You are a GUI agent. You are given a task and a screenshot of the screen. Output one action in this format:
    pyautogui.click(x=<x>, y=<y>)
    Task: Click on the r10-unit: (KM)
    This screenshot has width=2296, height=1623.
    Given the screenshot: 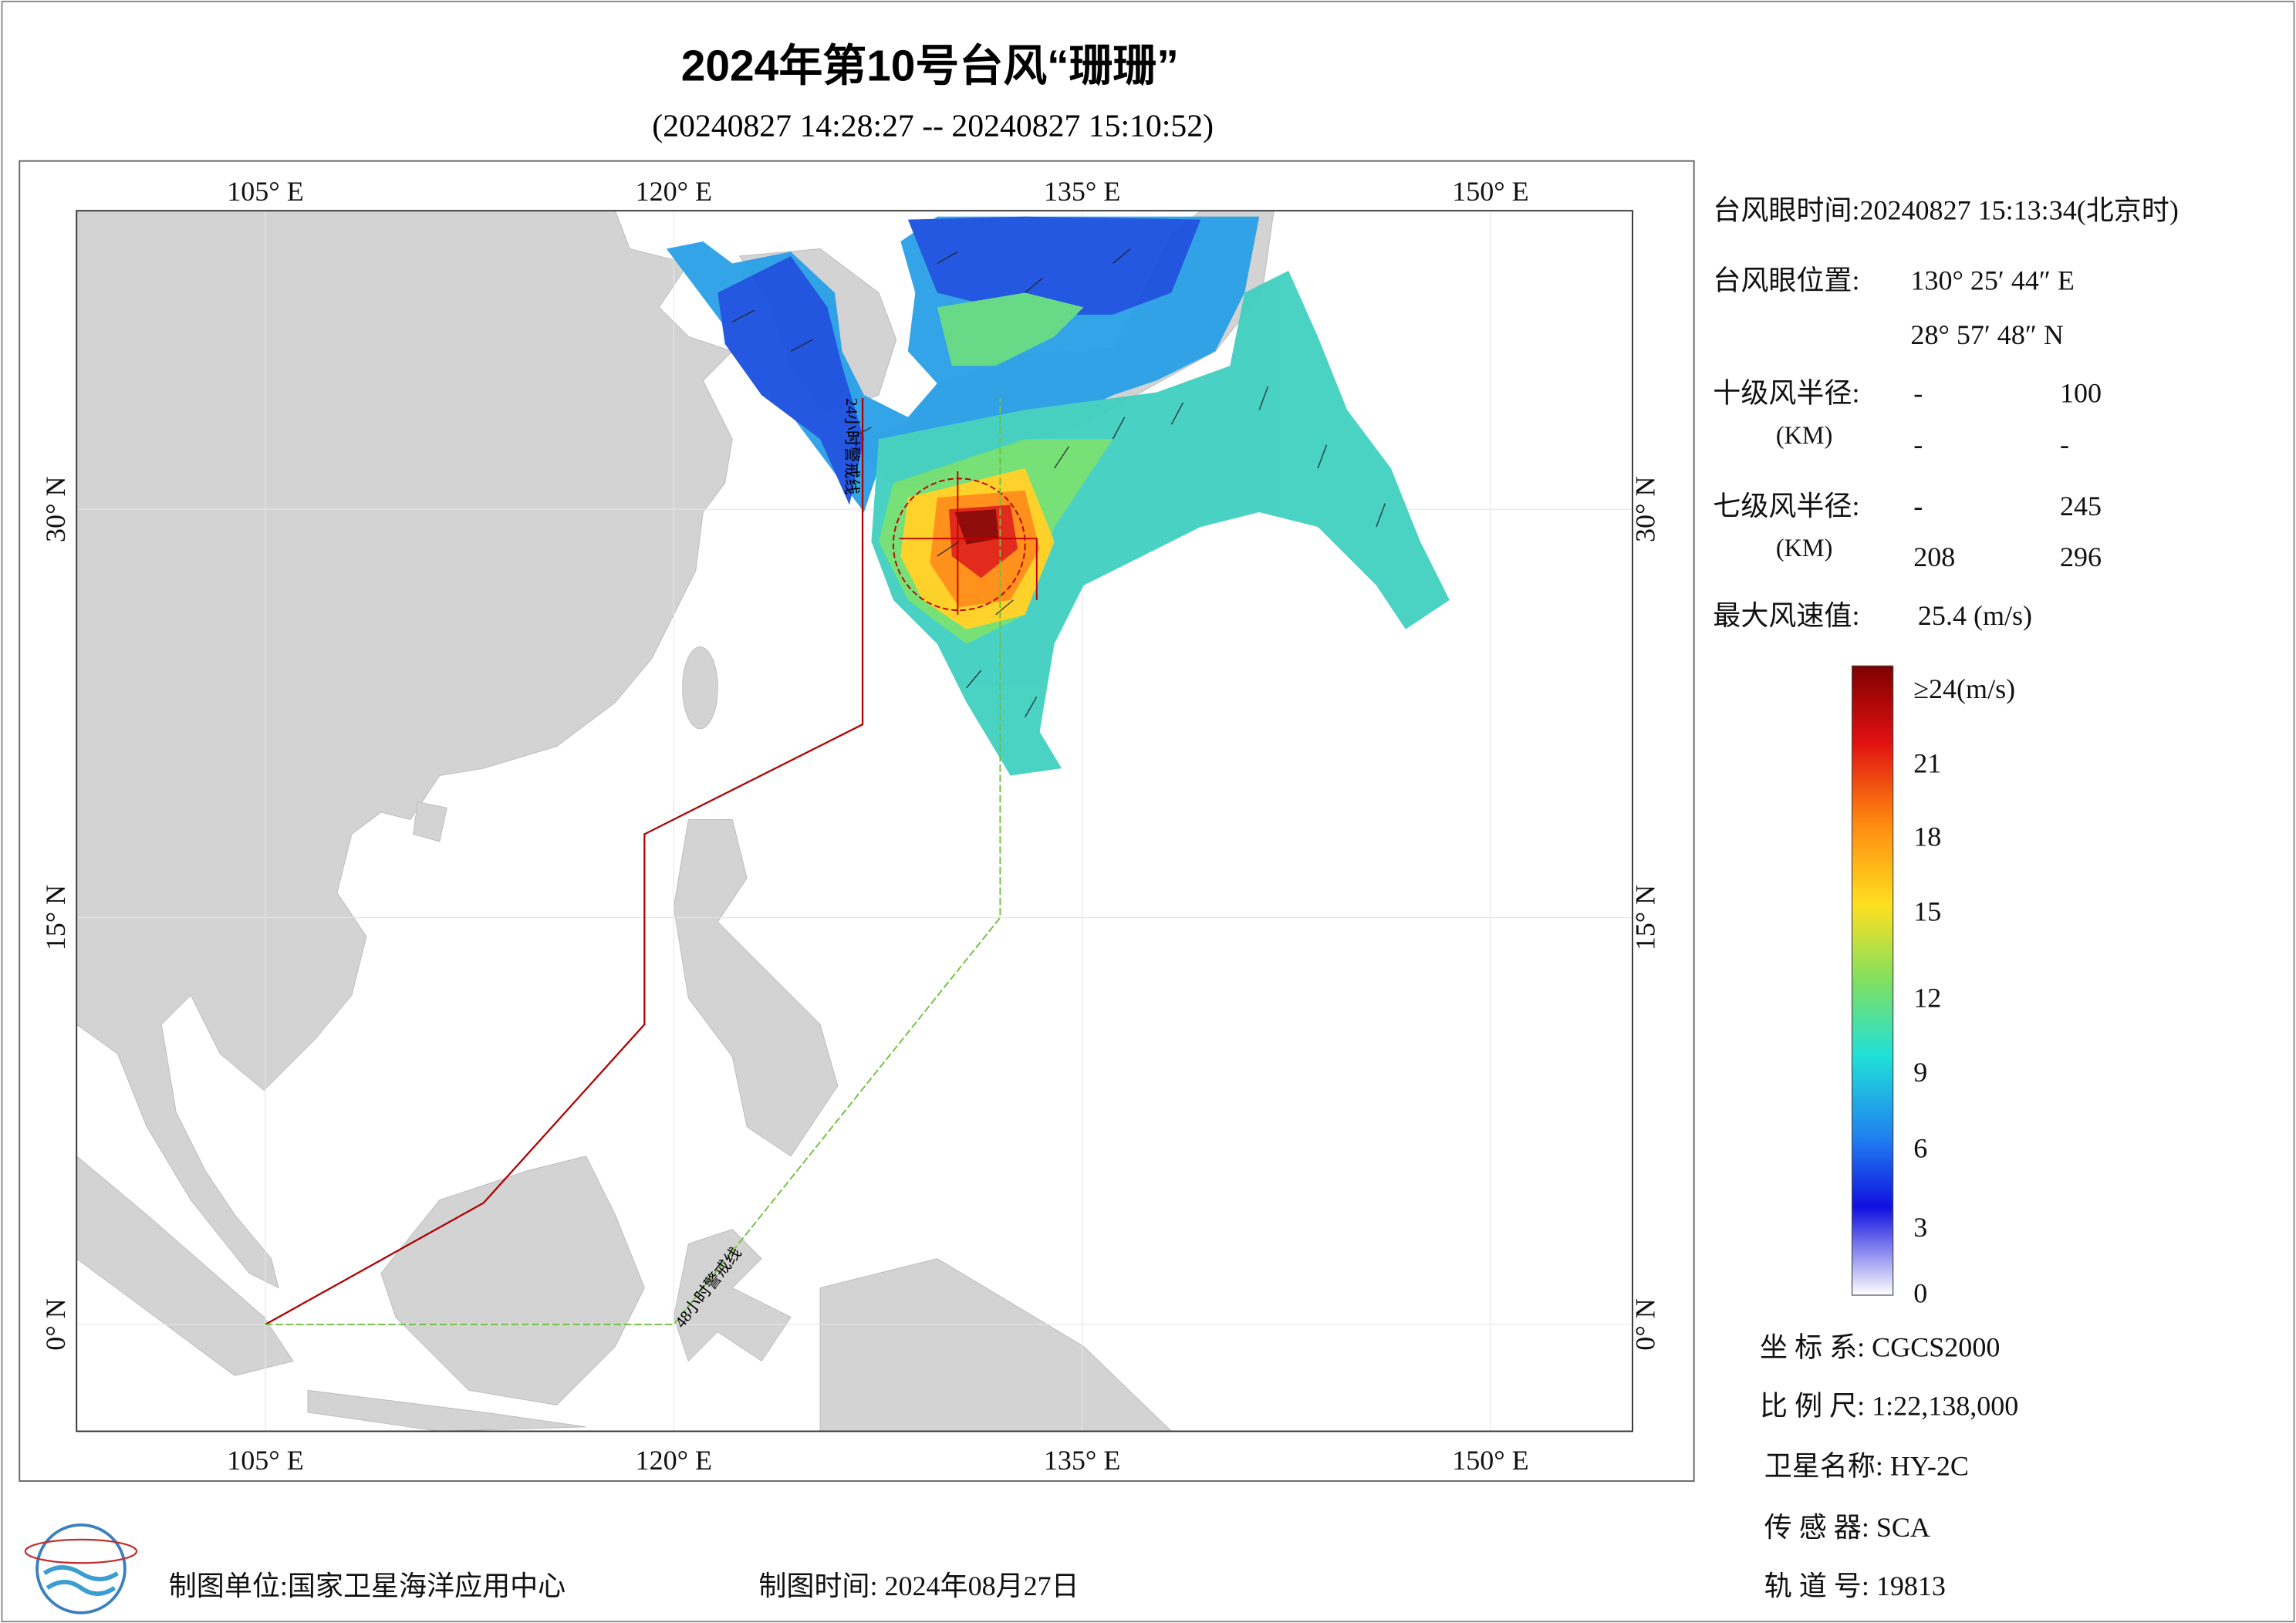 What is the action you would take?
    pyautogui.click(x=1804, y=435)
    